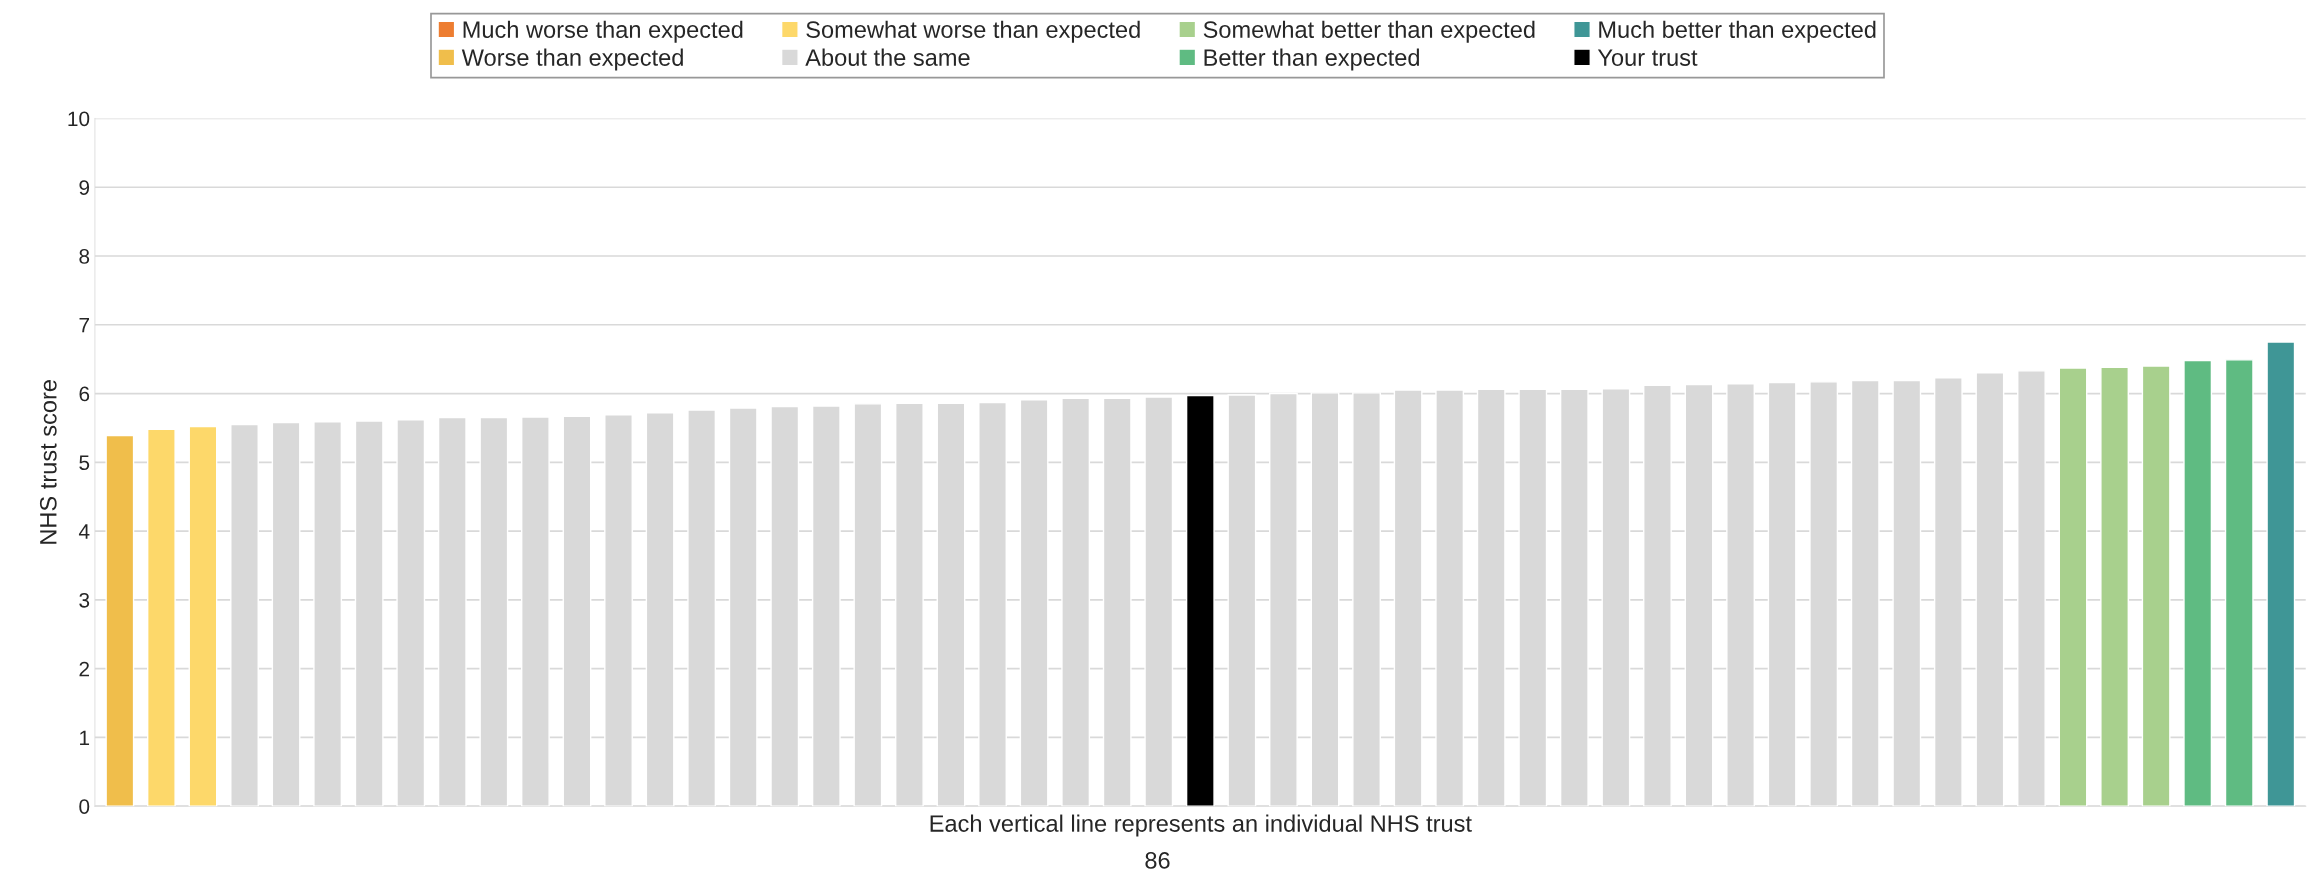 This screenshot has height=884, width=2315. I want to click on legend-label: About the same, so click(887, 57).